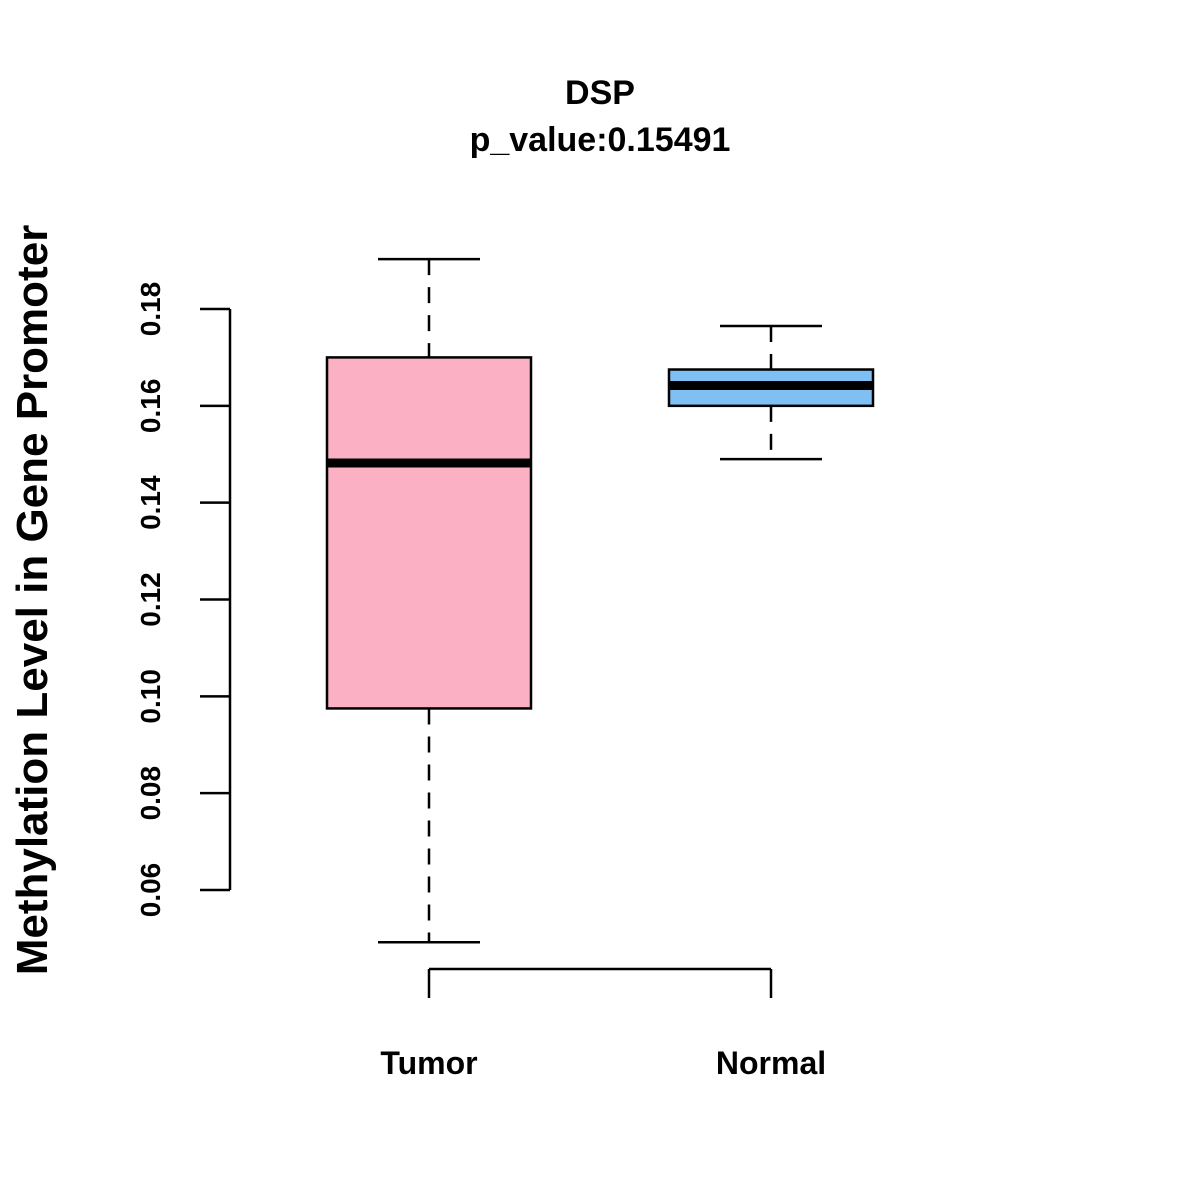 This screenshot has height=1200, width=1200. What do you see at coordinates (150, 793) in the screenshot?
I see `y-tick-label: 0.08` at bounding box center [150, 793].